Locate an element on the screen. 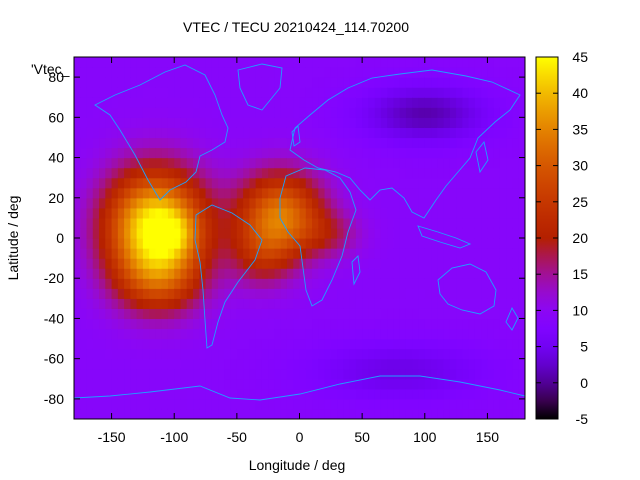 This screenshot has height=480, width=640. y-tick-label: 0 is located at coordinates (60, 238).